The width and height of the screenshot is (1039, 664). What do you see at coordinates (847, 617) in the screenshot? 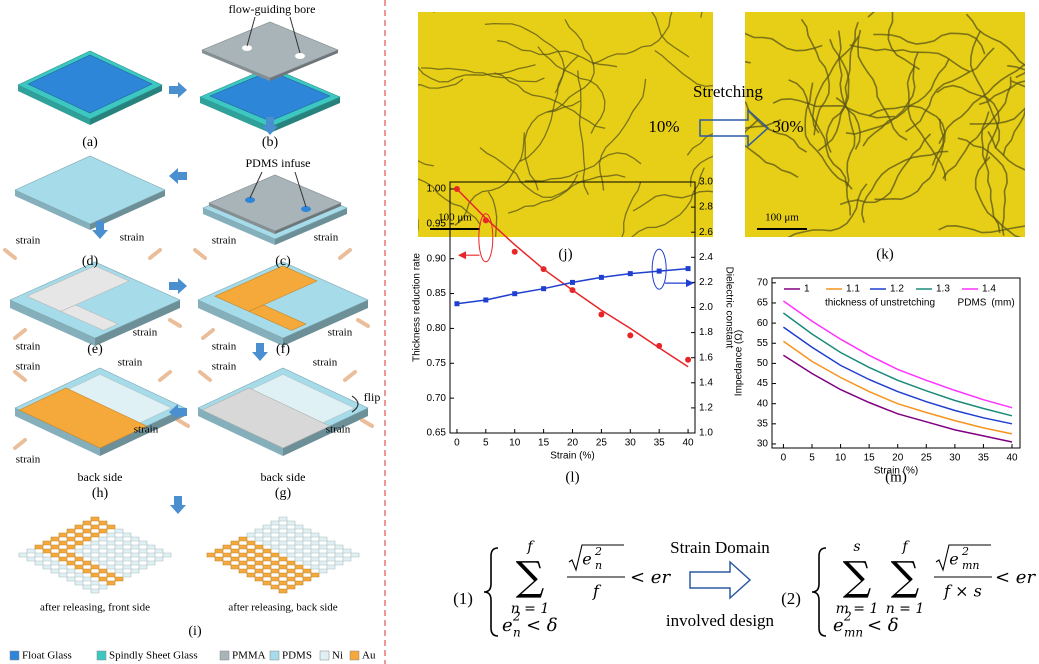
I see `constraint-sup: 2` at bounding box center [847, 617].